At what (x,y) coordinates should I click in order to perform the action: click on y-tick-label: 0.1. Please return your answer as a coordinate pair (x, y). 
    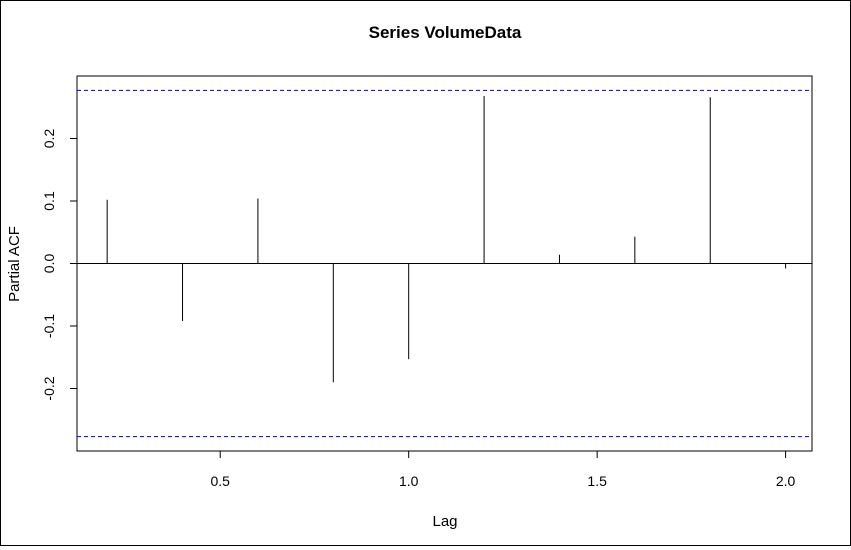
    Looking at the image, I should click on (49, 201).